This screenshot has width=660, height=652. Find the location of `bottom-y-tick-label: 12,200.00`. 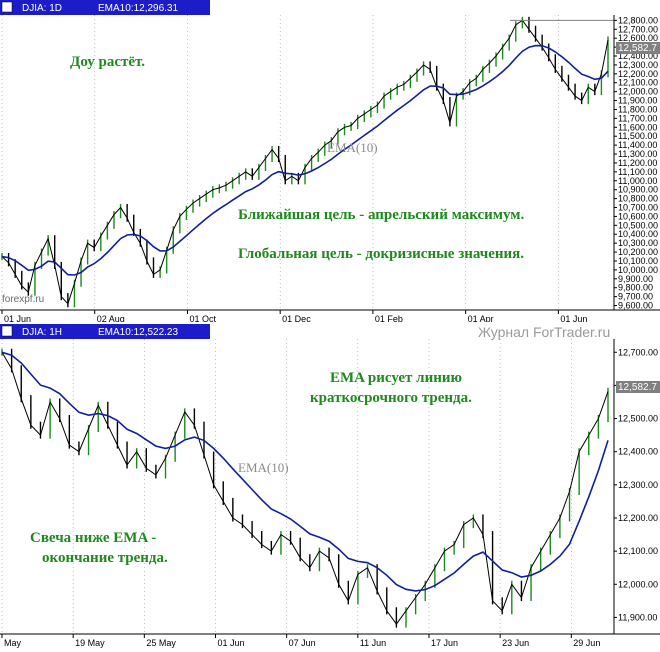

bottom-y-tick-label: 12,200.00 is located at coordinates (638, 518).